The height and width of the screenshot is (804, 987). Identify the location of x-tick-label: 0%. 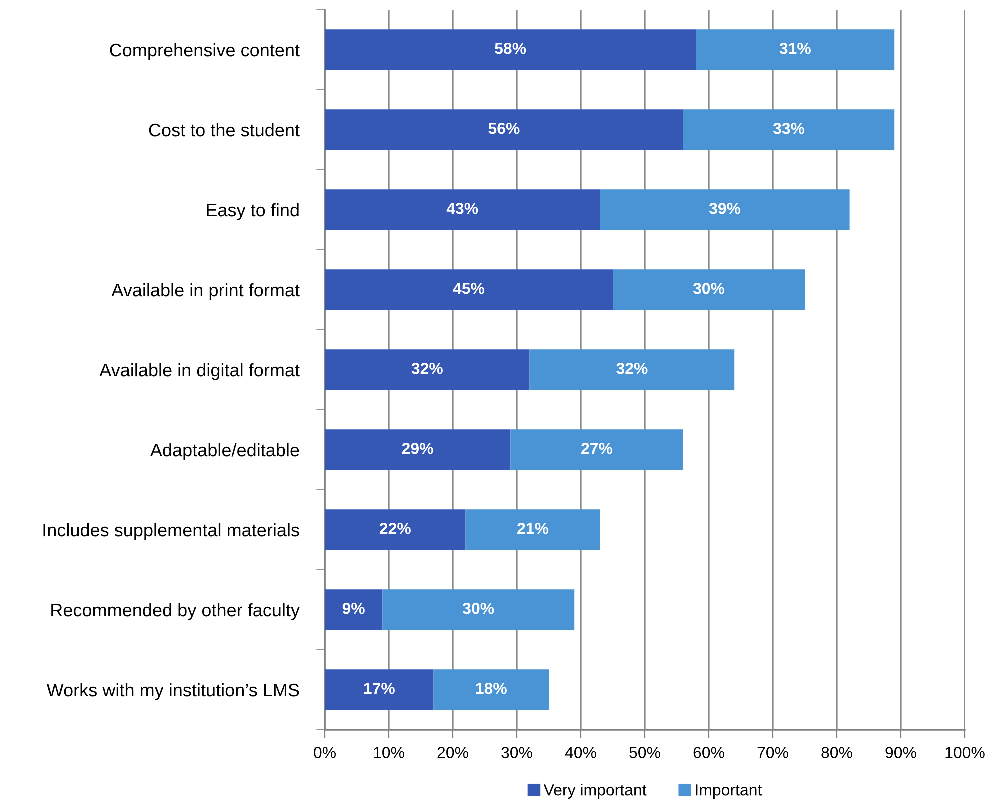
(325, 752).